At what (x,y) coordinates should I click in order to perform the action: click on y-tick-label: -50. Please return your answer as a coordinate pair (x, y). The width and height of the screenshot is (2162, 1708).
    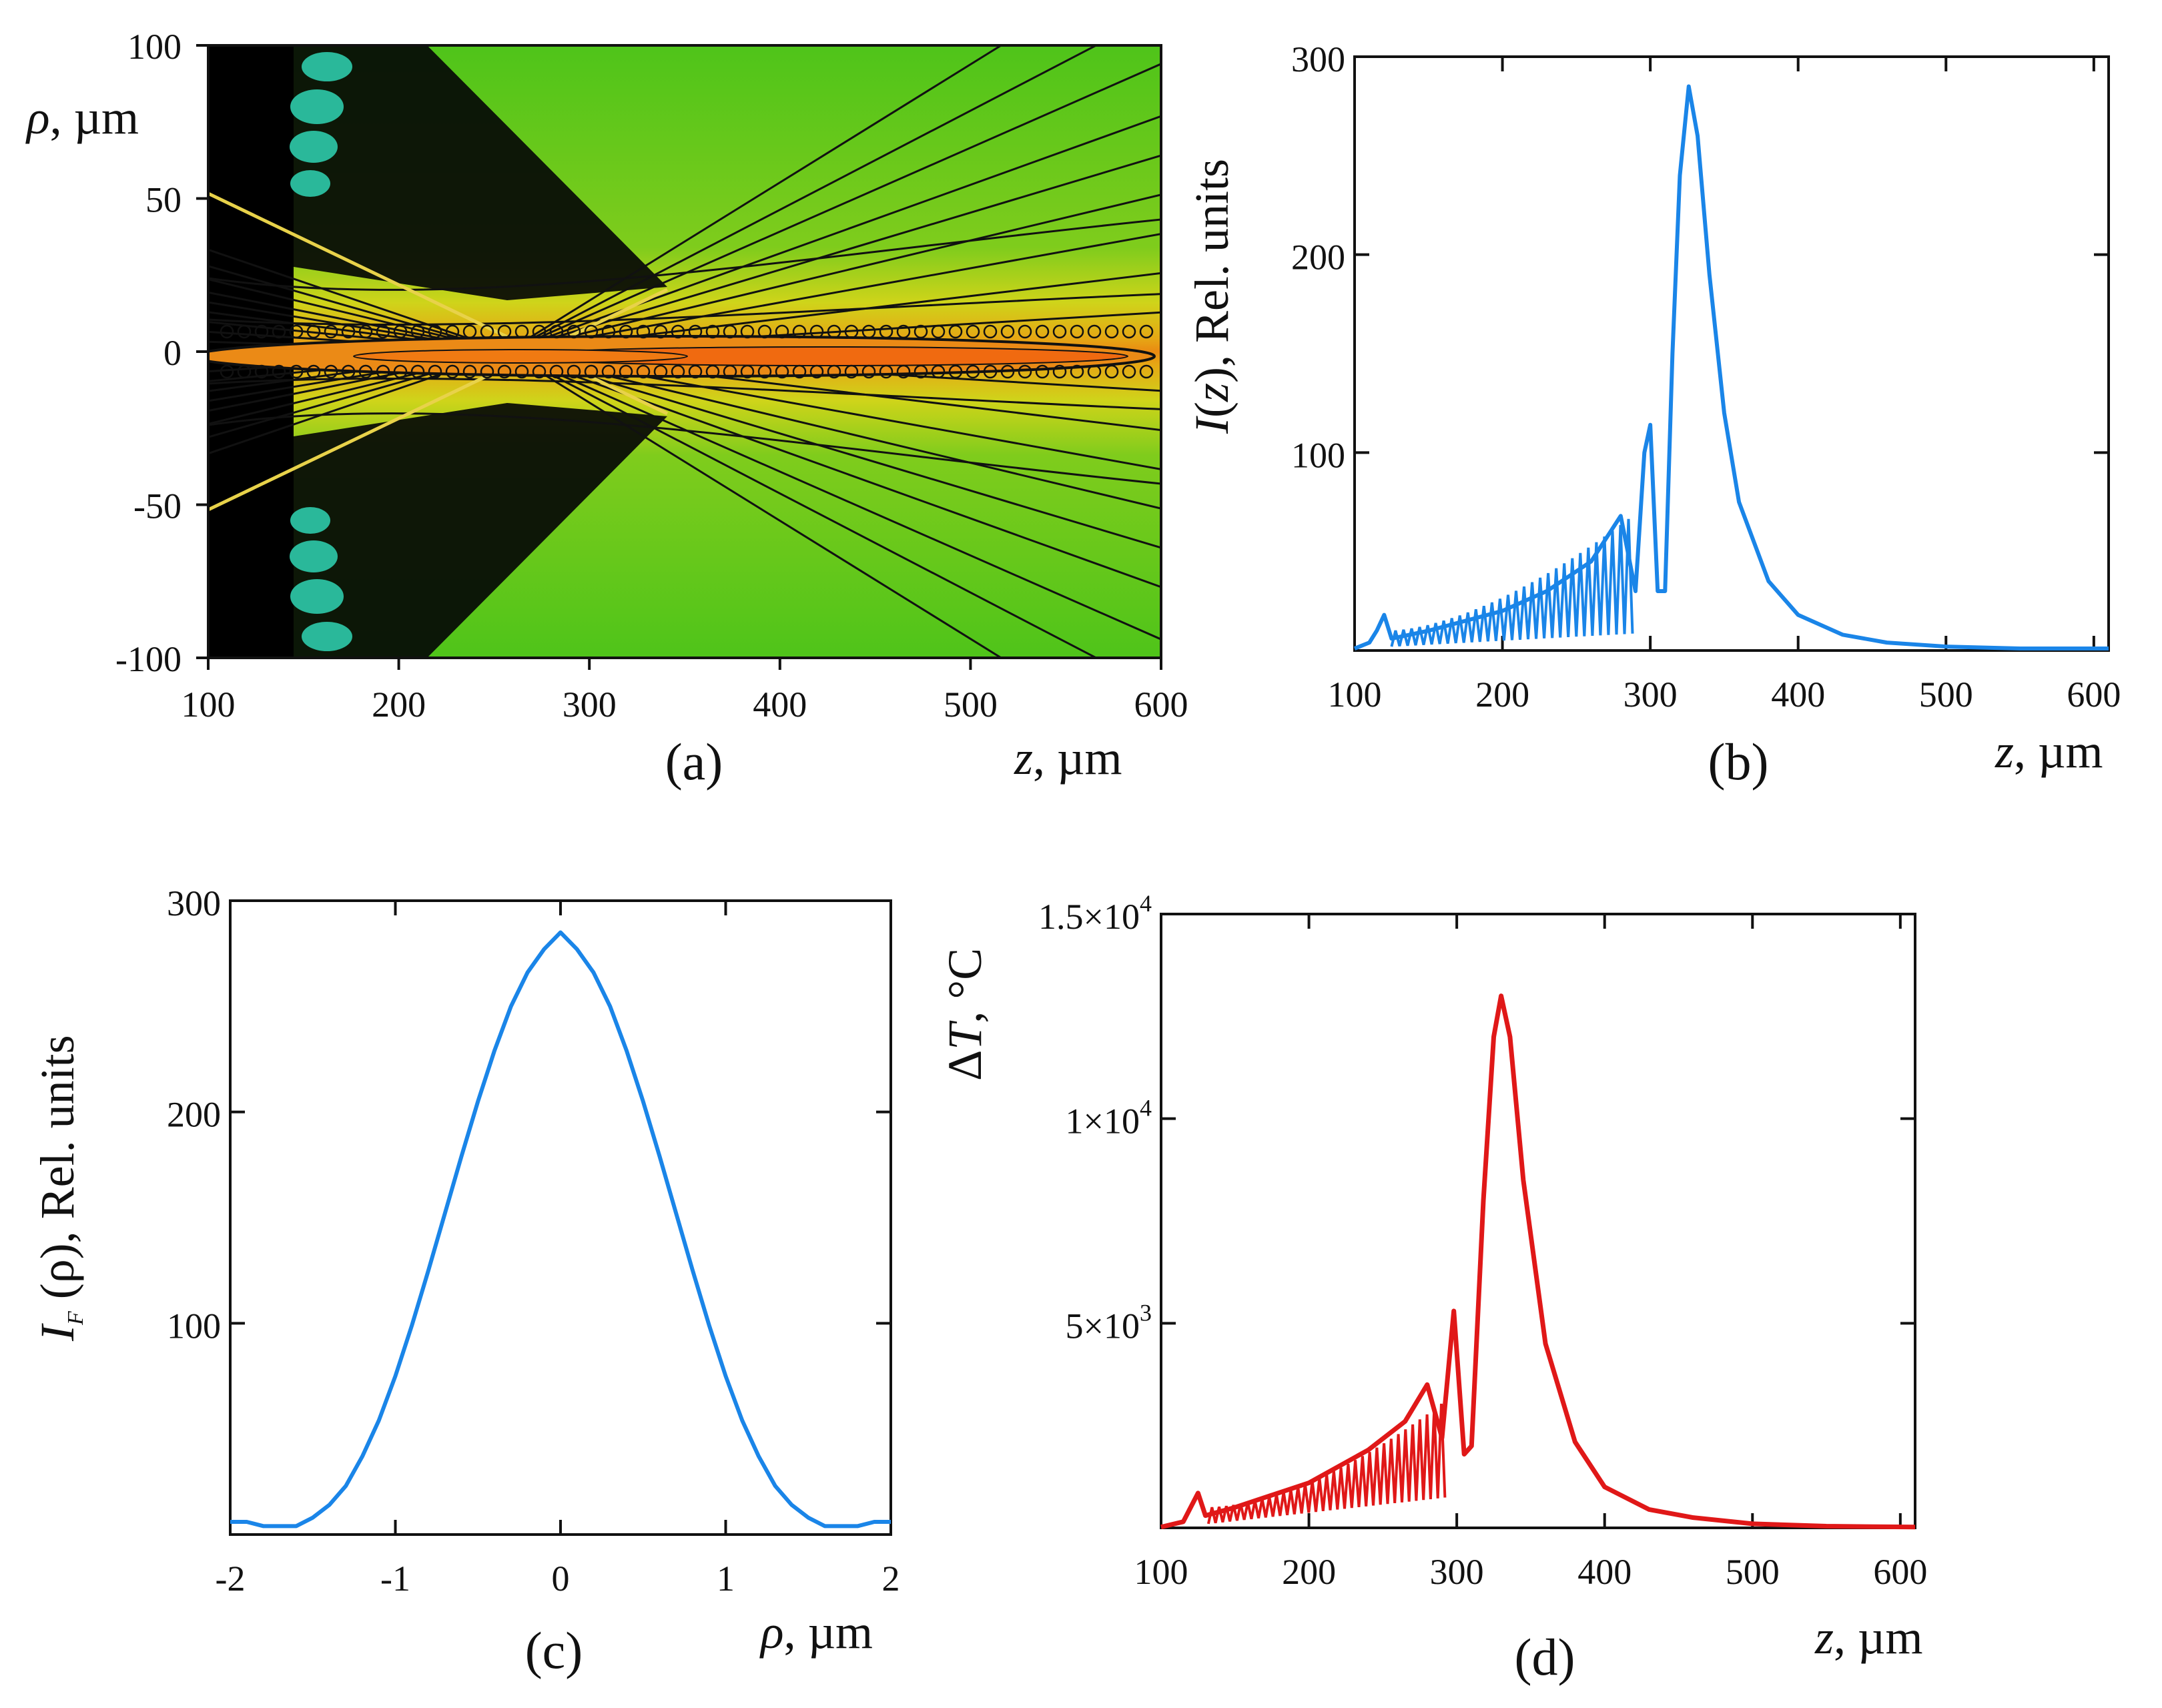
    Looking at the image, I should click on (157, 506).